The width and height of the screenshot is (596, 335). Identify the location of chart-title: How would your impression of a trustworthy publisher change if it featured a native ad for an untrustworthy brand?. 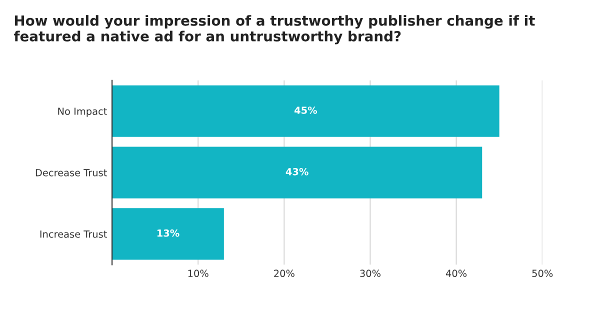
(274, 29).